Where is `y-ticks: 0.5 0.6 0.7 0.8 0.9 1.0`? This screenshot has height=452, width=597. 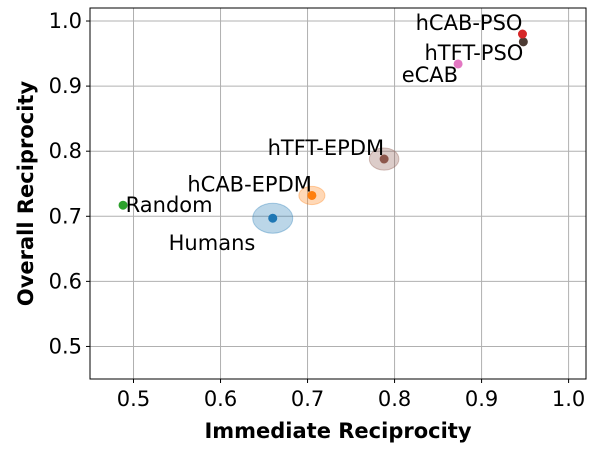
y-ticks: 0.5 0.6 0.7 0.8 0.9 1.0 is located at coordinates (69, 183).